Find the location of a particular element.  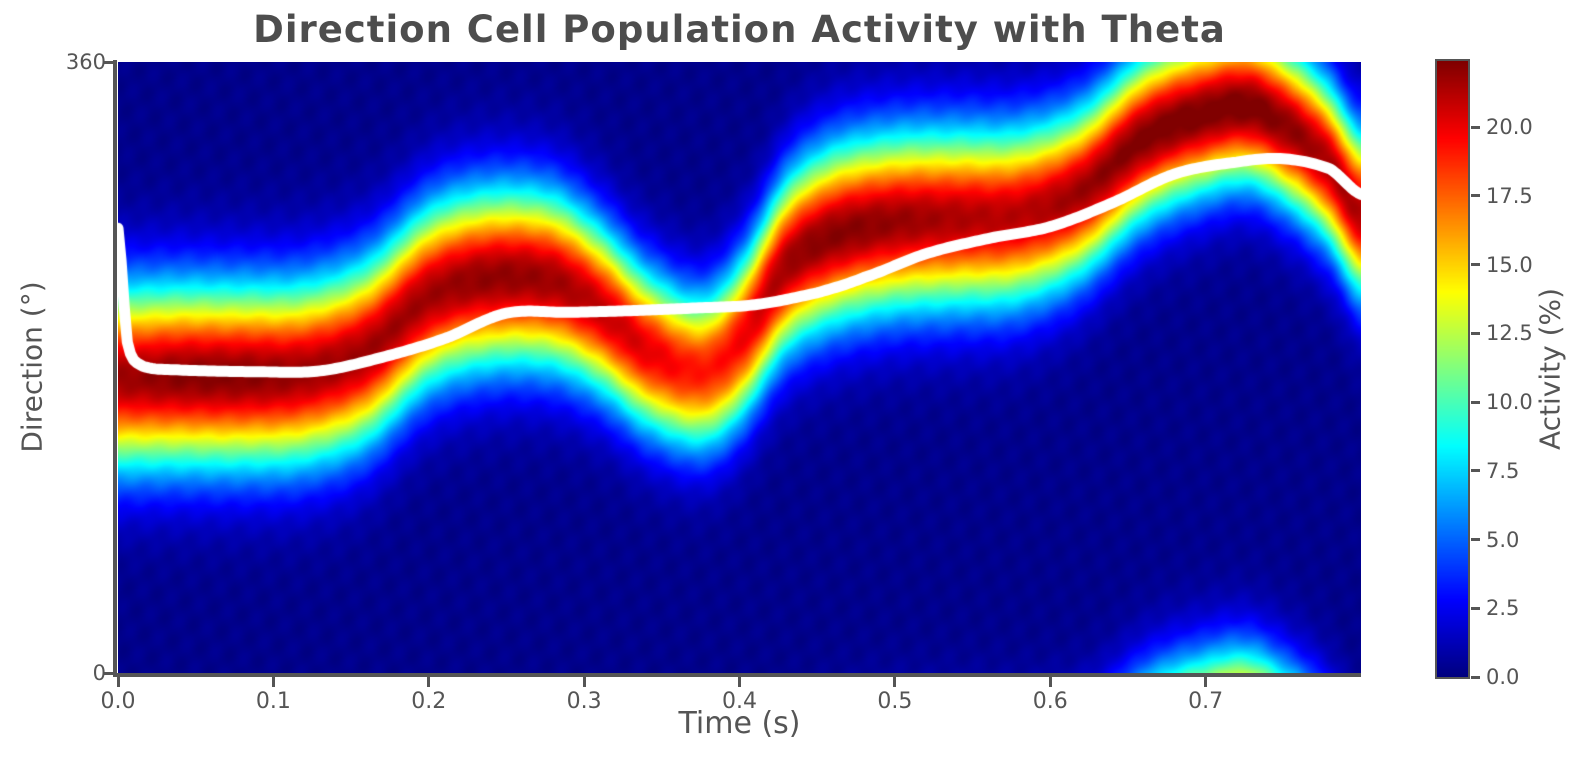

colorbar-tick-label: 5.0 is located at coordinates (1503, 539).